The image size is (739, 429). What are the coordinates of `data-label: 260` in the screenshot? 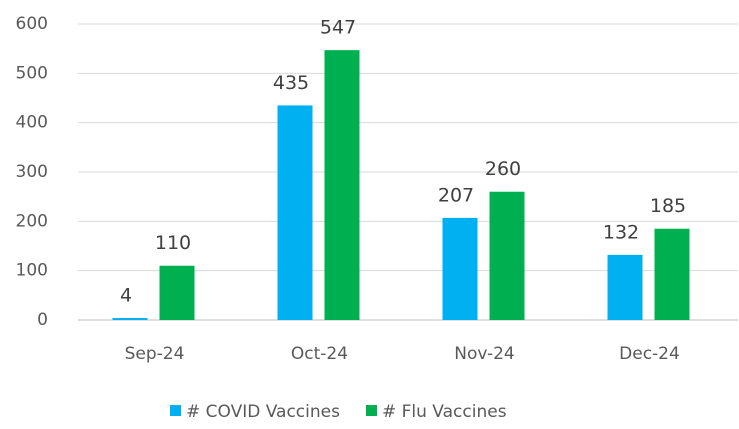 It's located at (503, 169).